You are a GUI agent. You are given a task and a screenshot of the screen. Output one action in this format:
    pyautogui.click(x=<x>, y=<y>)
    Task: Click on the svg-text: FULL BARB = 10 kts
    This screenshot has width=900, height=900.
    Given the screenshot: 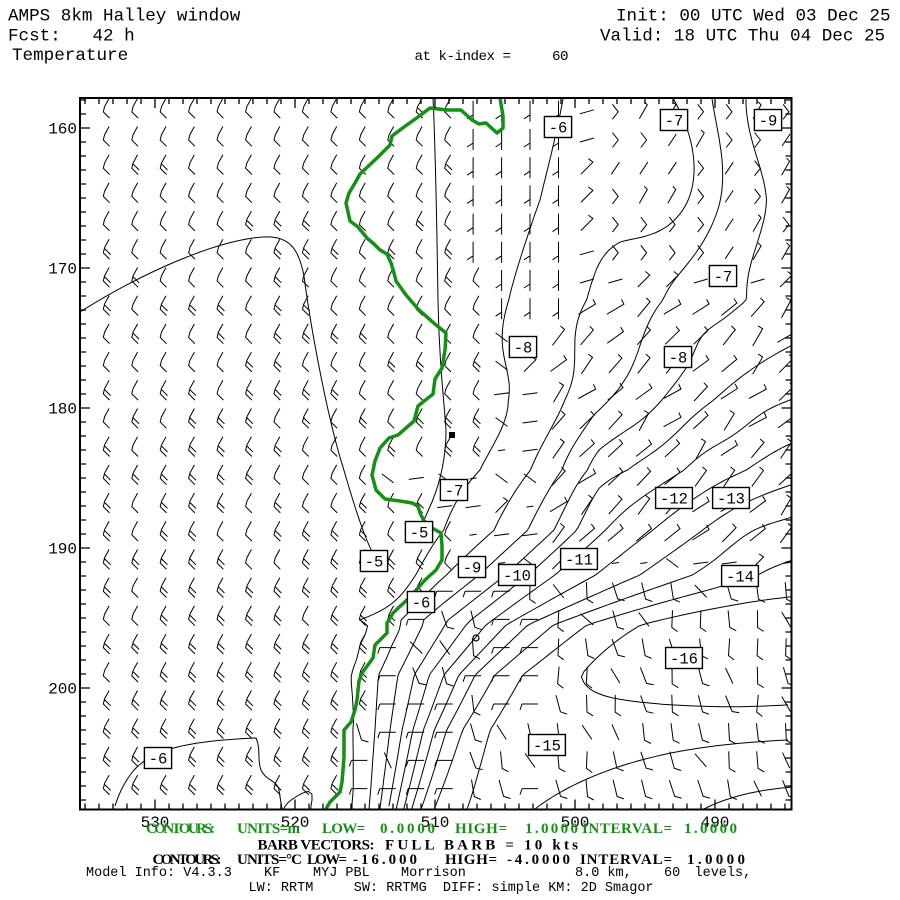 What is the action you would take?
    pyautogui.click(x=481, y=846)
    